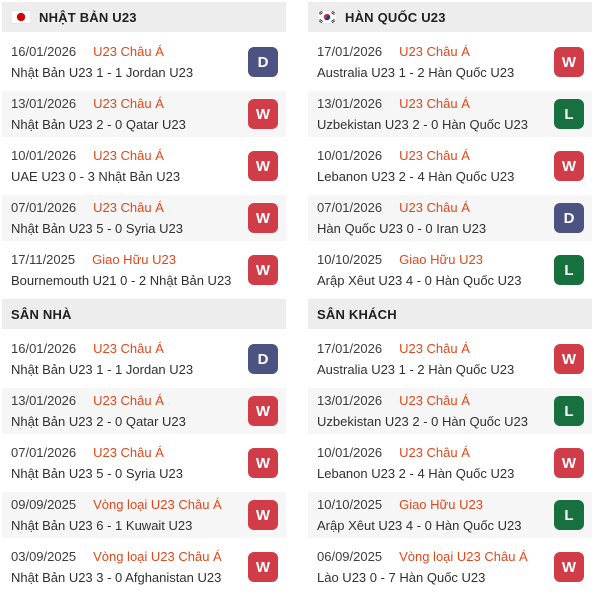 The image size is (600, 596). What do you see at coordinates (44, 348) in the screenshot?
I see `match-date: 16/01/2026` at bounding box center [44, 348].